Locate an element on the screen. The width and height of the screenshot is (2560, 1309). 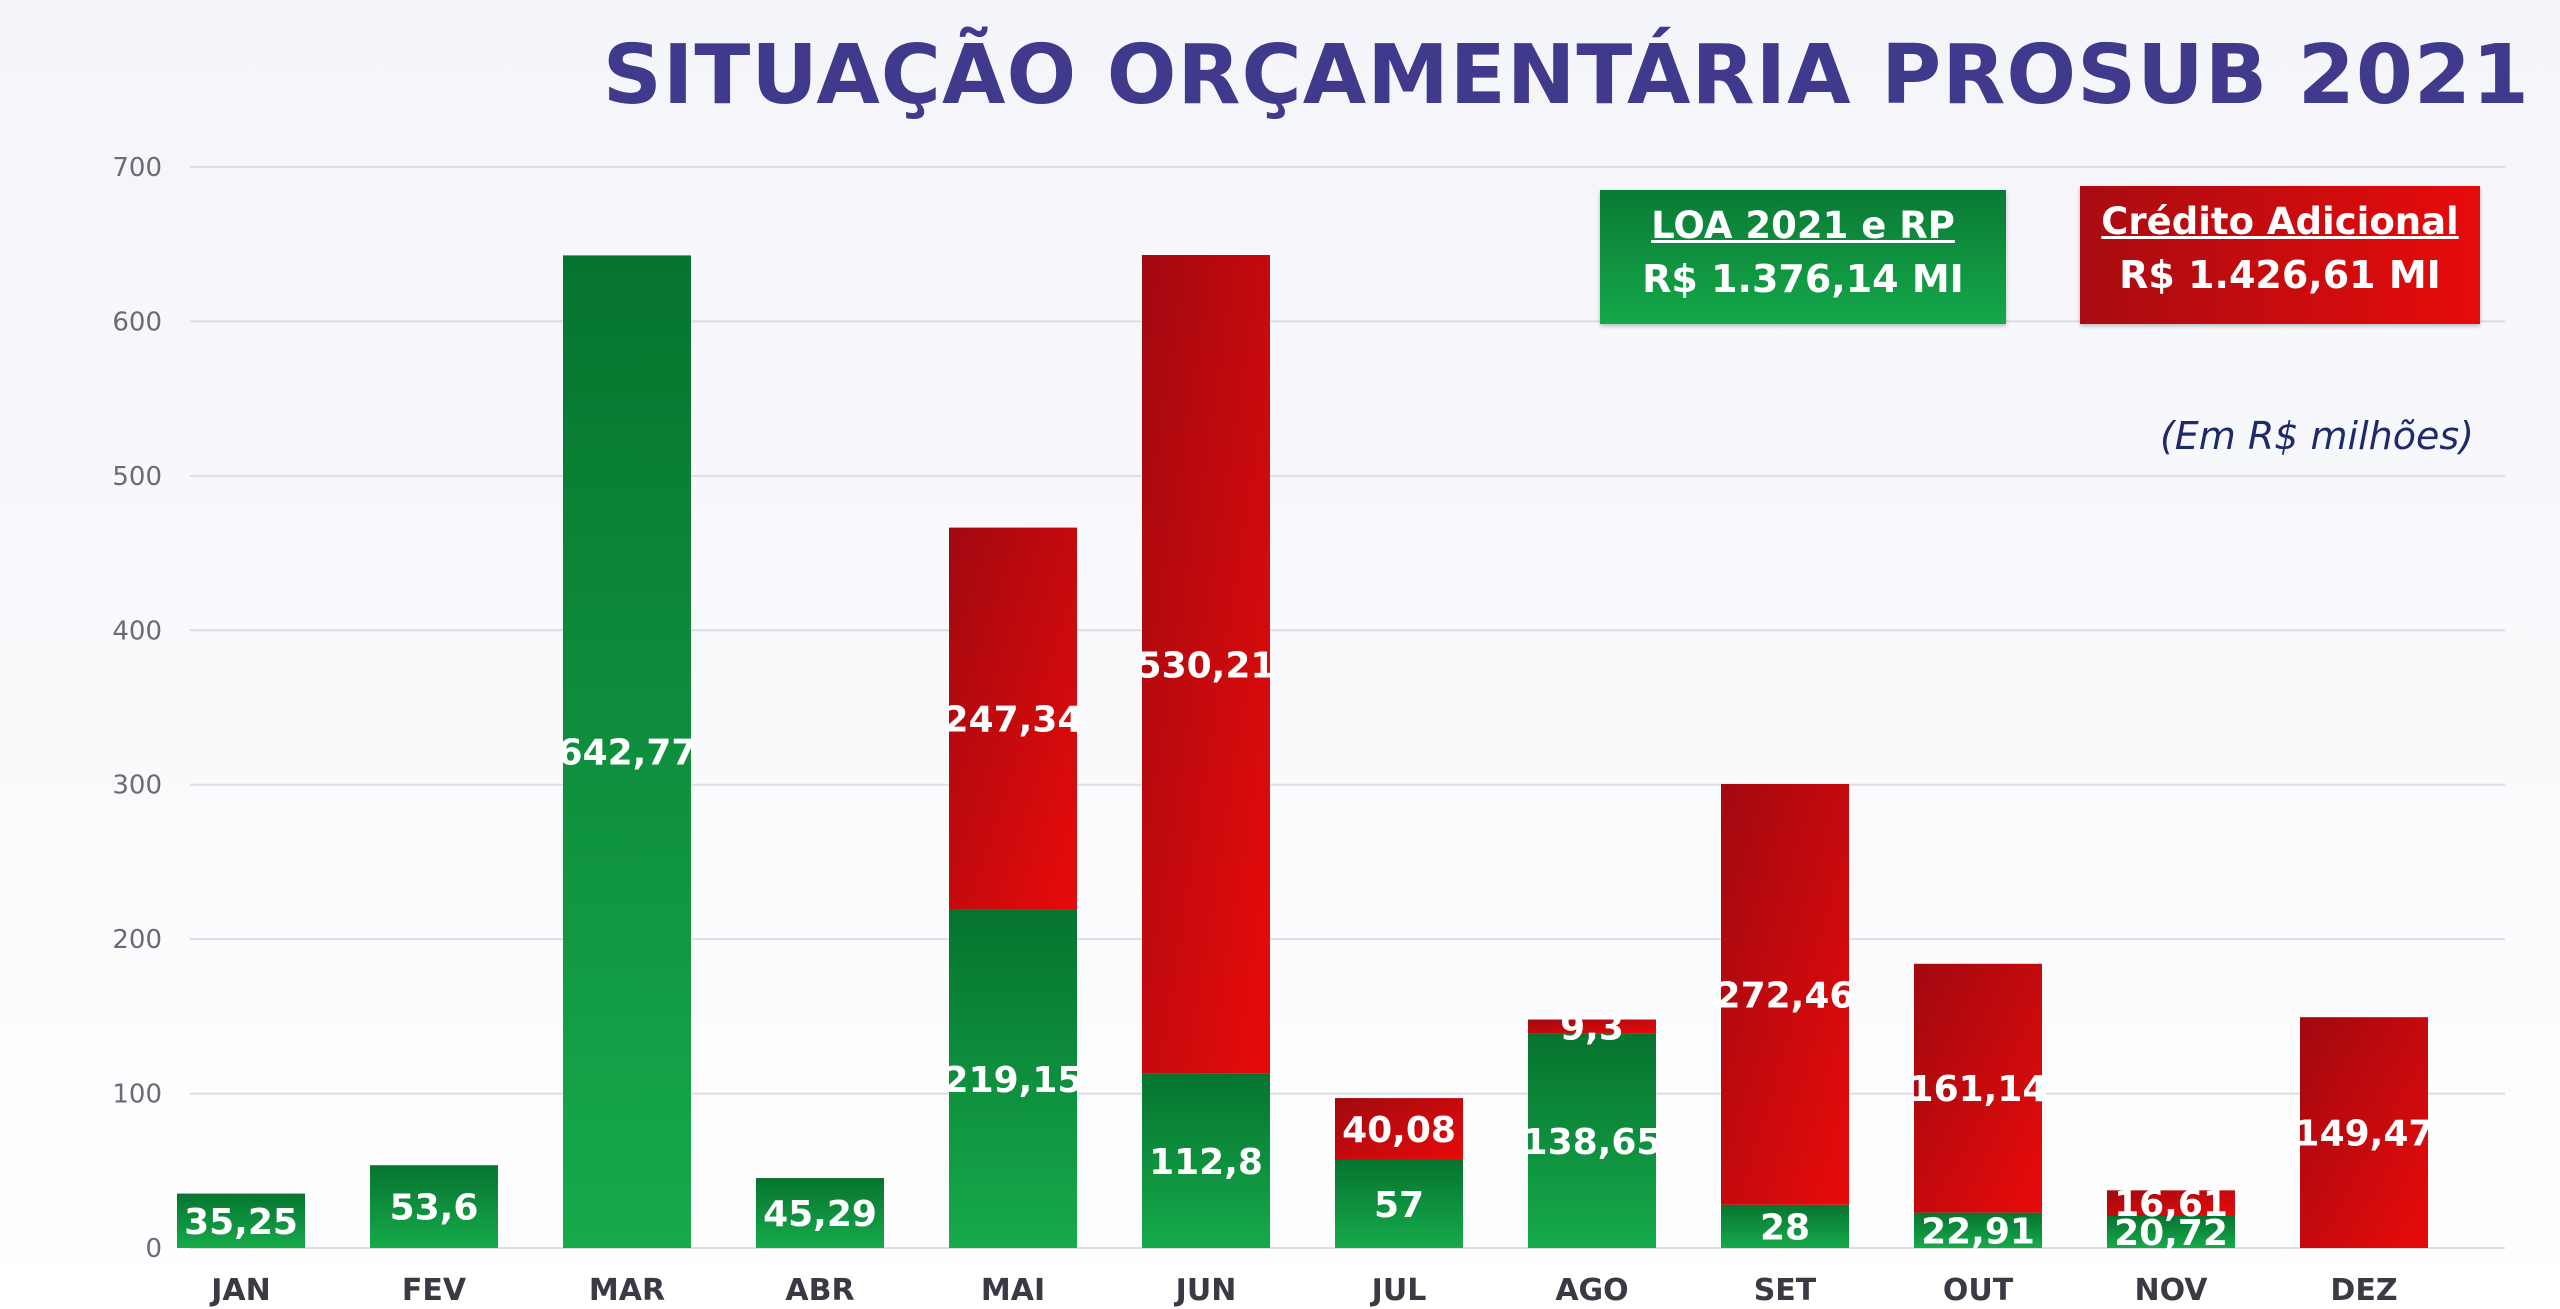
data-label-loa: 138,65 is located at coordinates (1592, 1142).